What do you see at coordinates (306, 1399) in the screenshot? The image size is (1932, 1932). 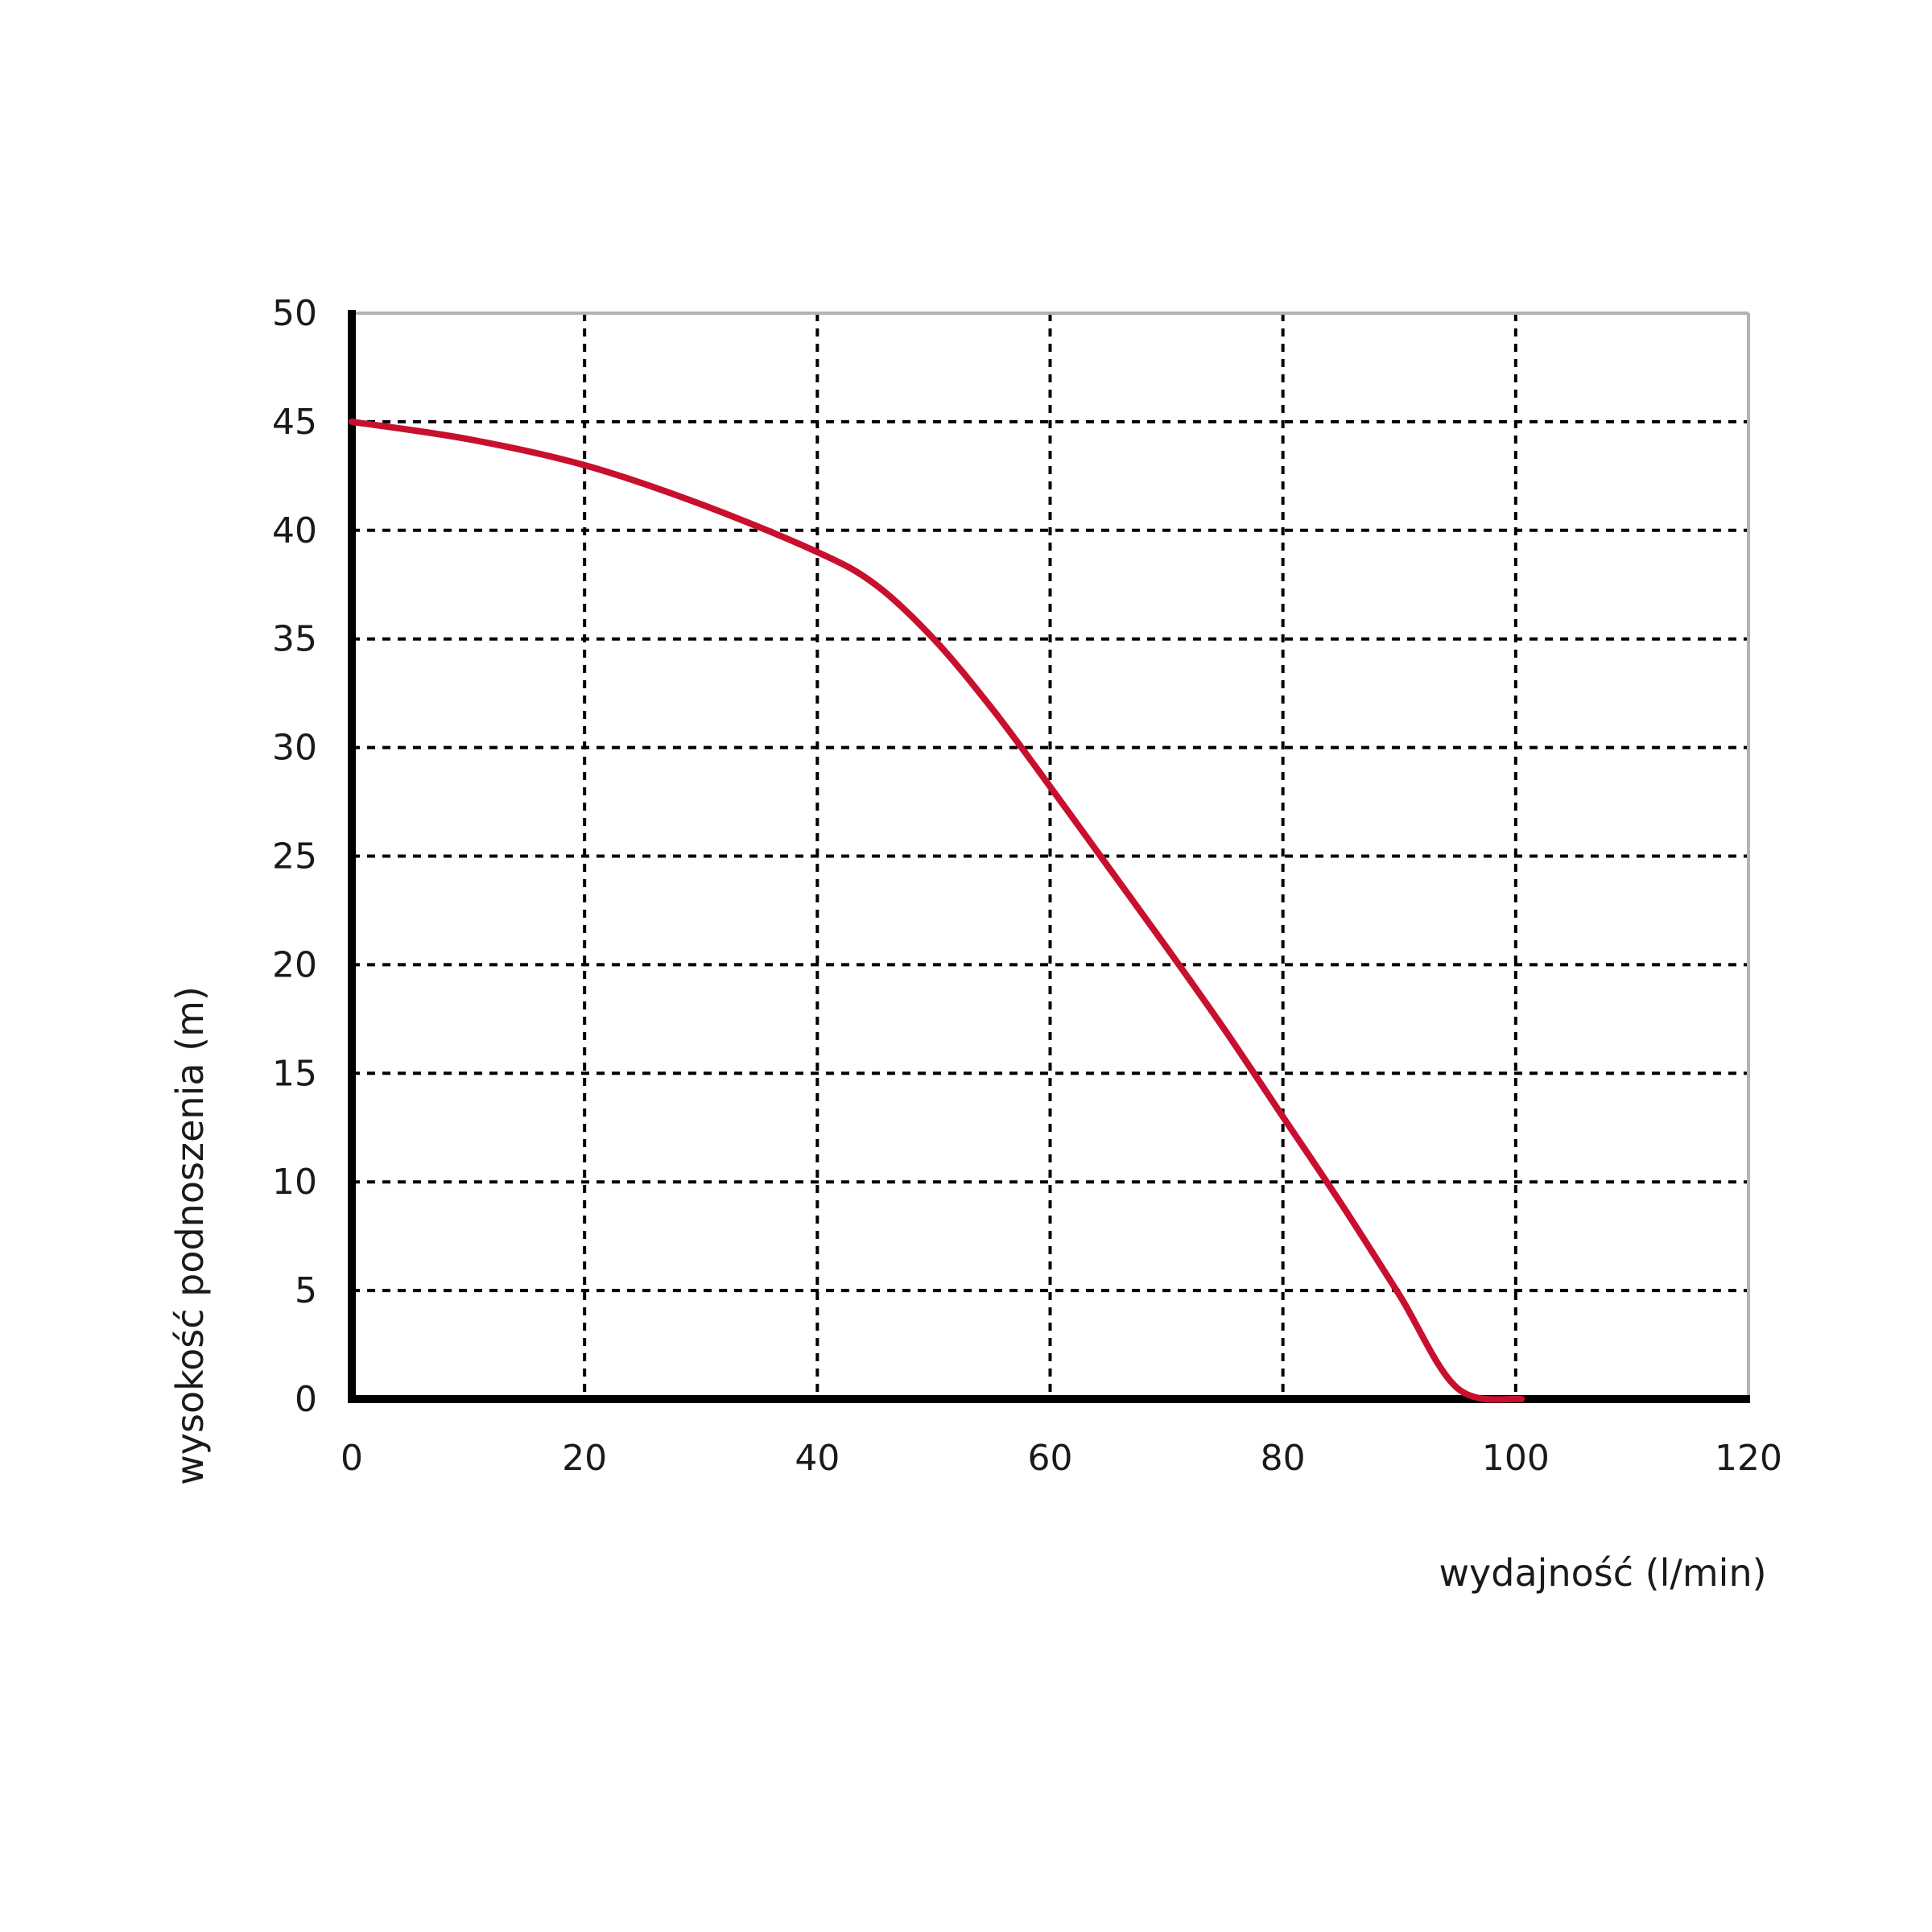 I see `y-tick-label-0: 0` at bounding box center [306, 1399].